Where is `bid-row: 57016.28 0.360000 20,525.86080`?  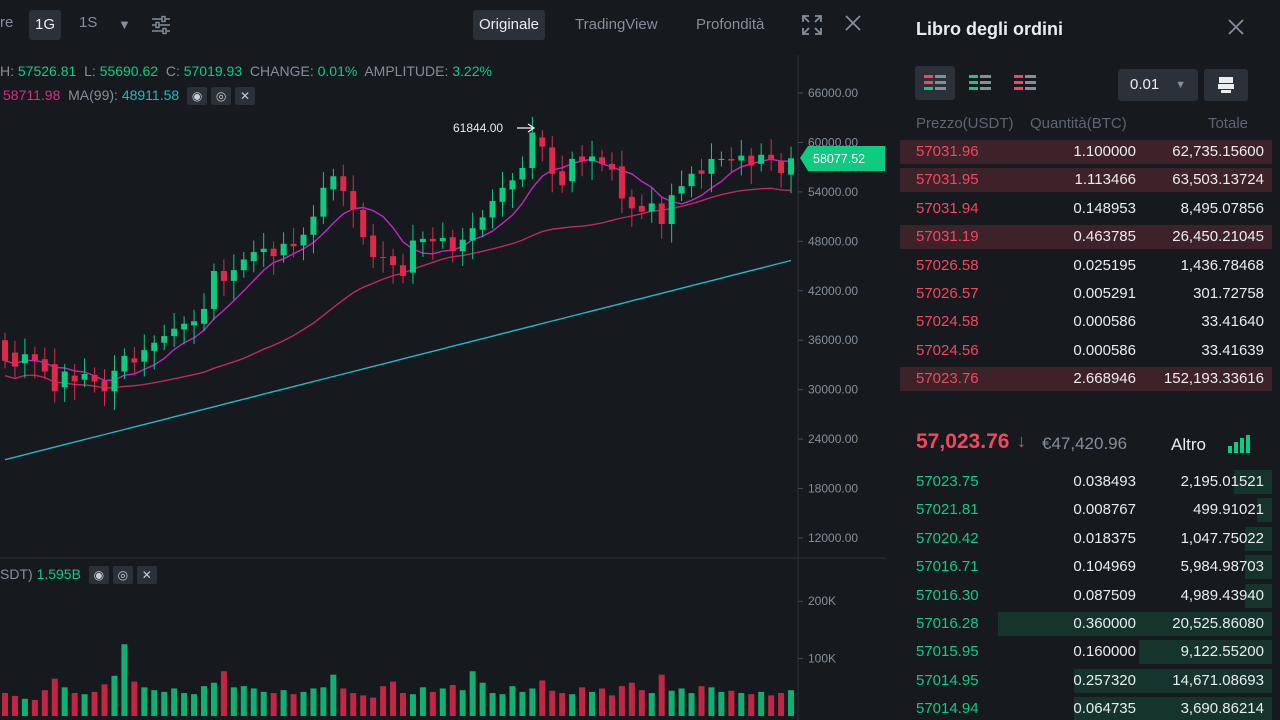
bid-row: 57016.28 0.360000 20,525.86080 is located at coordinates (1082, 624).